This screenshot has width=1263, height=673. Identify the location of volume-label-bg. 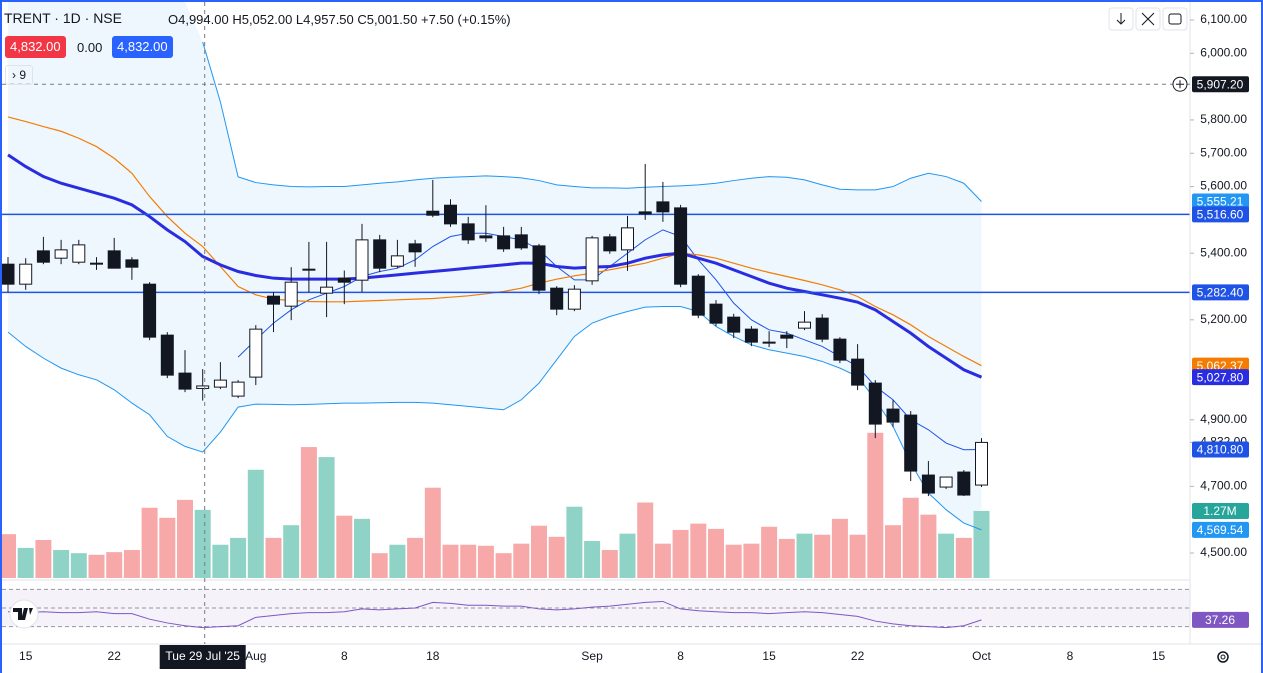
(1220, 510).